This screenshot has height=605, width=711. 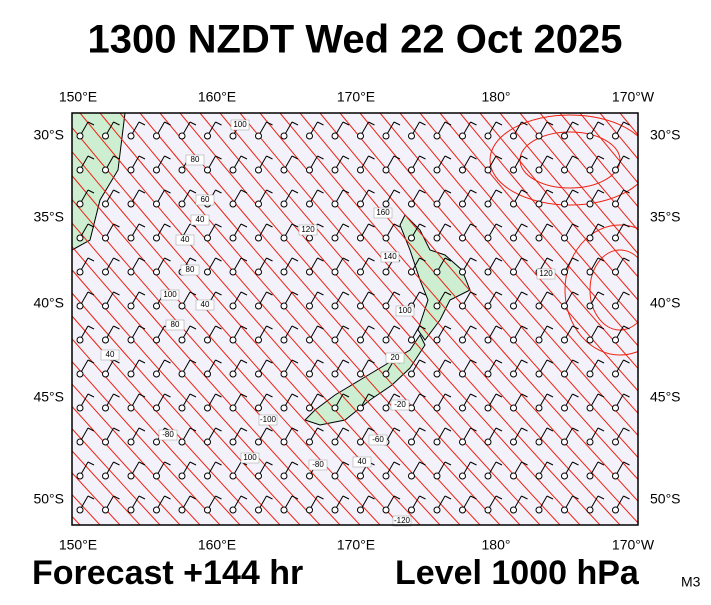 I want to click on forecast-label: Forecast +144 hr, so click(x=167, y=573).